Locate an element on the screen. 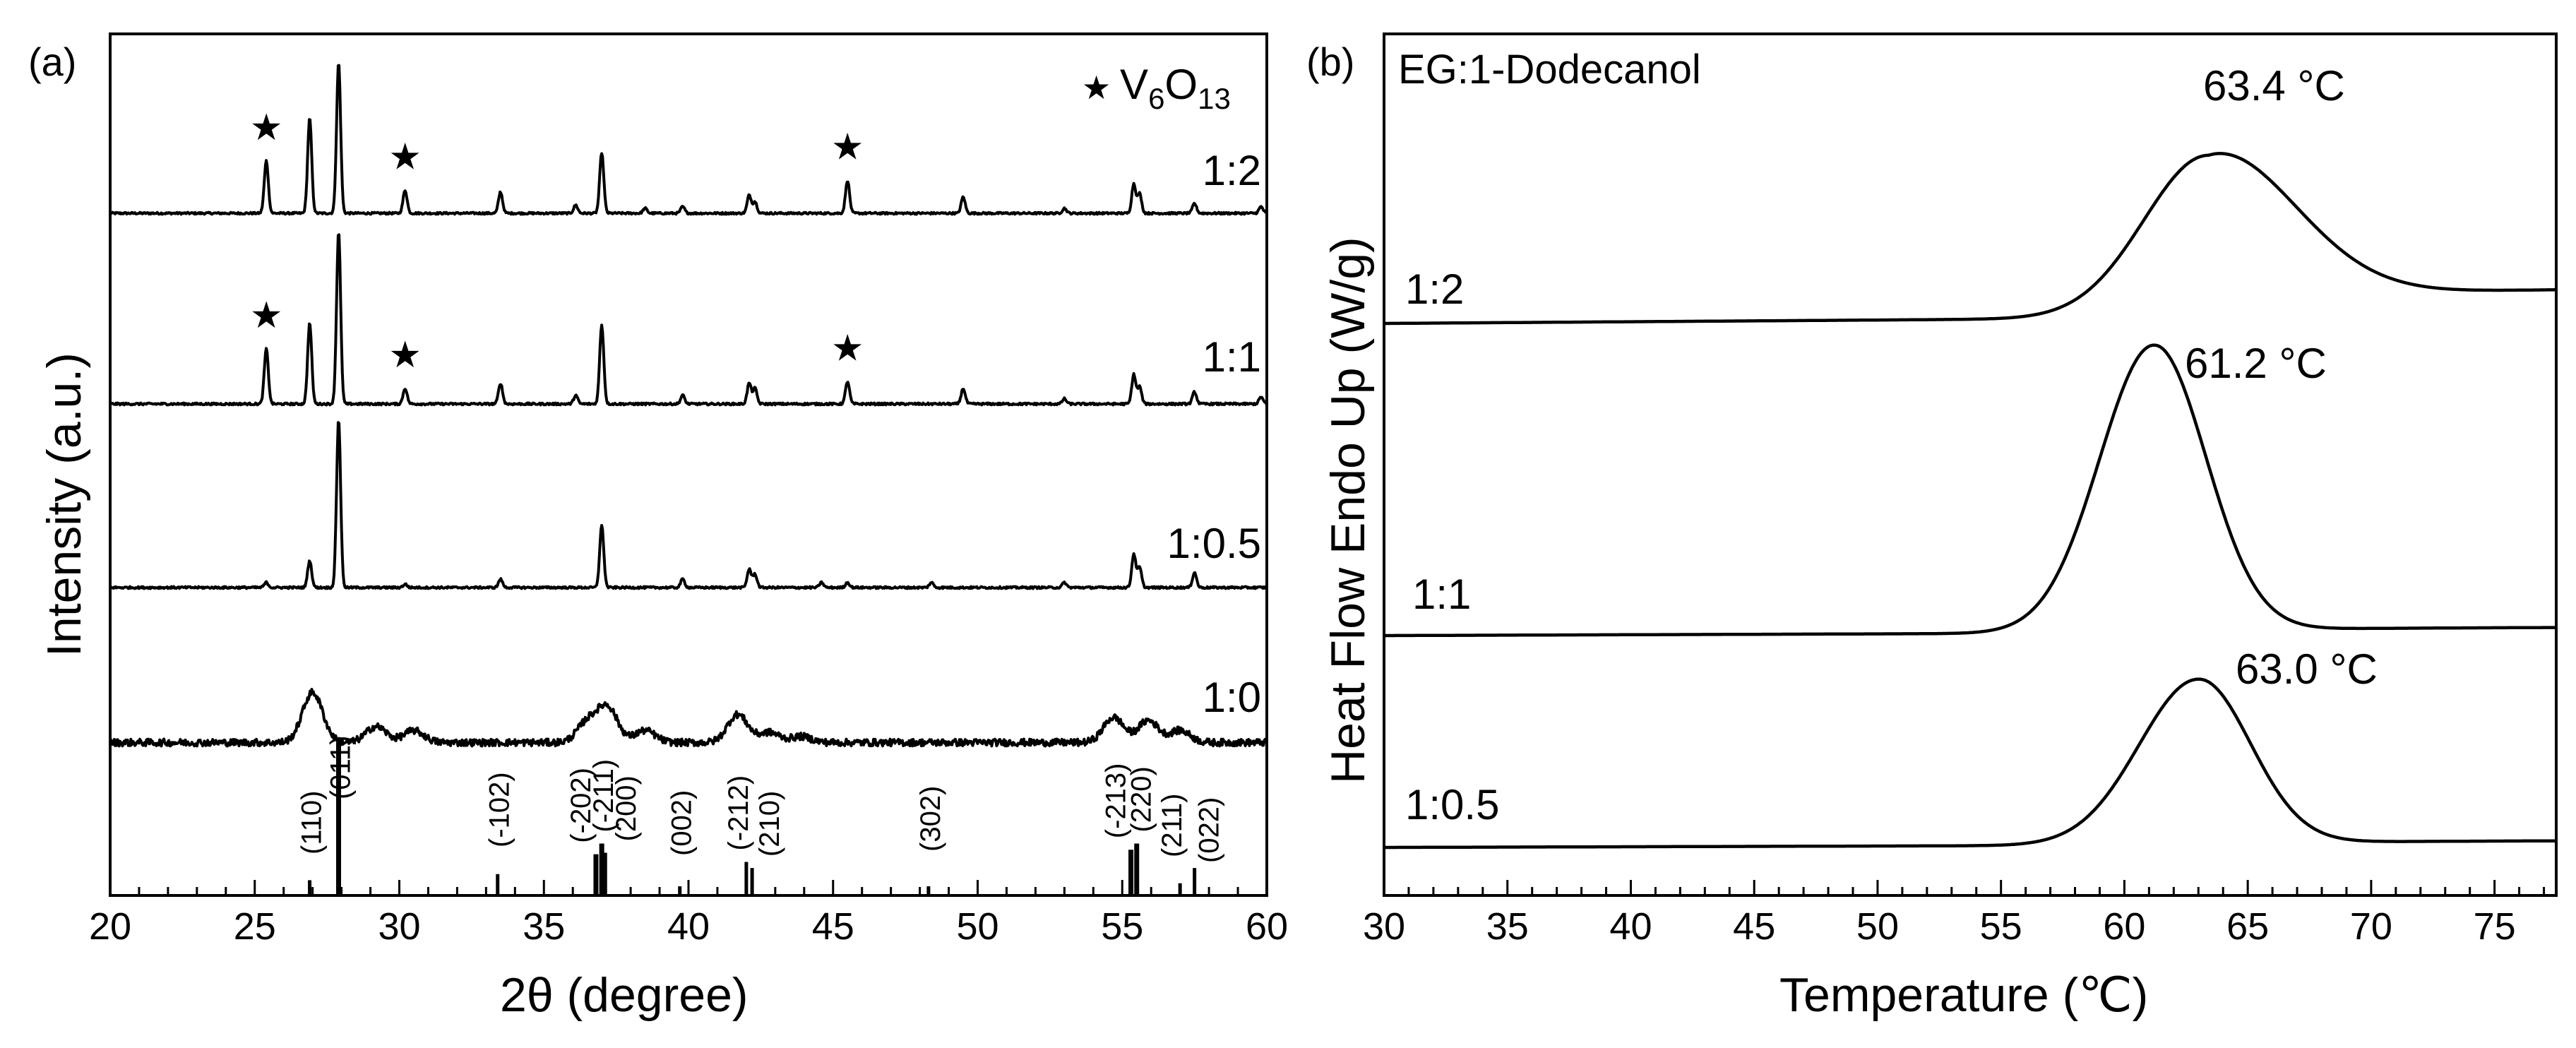 The height and width of the screenshot is (1048, 2576). dsc-x-tick-label: 40 is located at coordinates (1630, 926).